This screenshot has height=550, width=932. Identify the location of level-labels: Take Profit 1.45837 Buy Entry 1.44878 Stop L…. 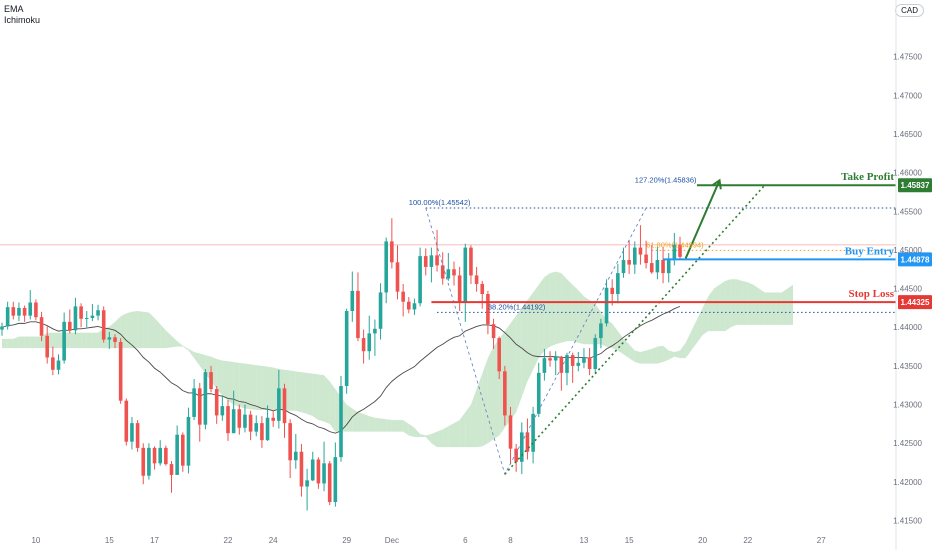
(886, 240).